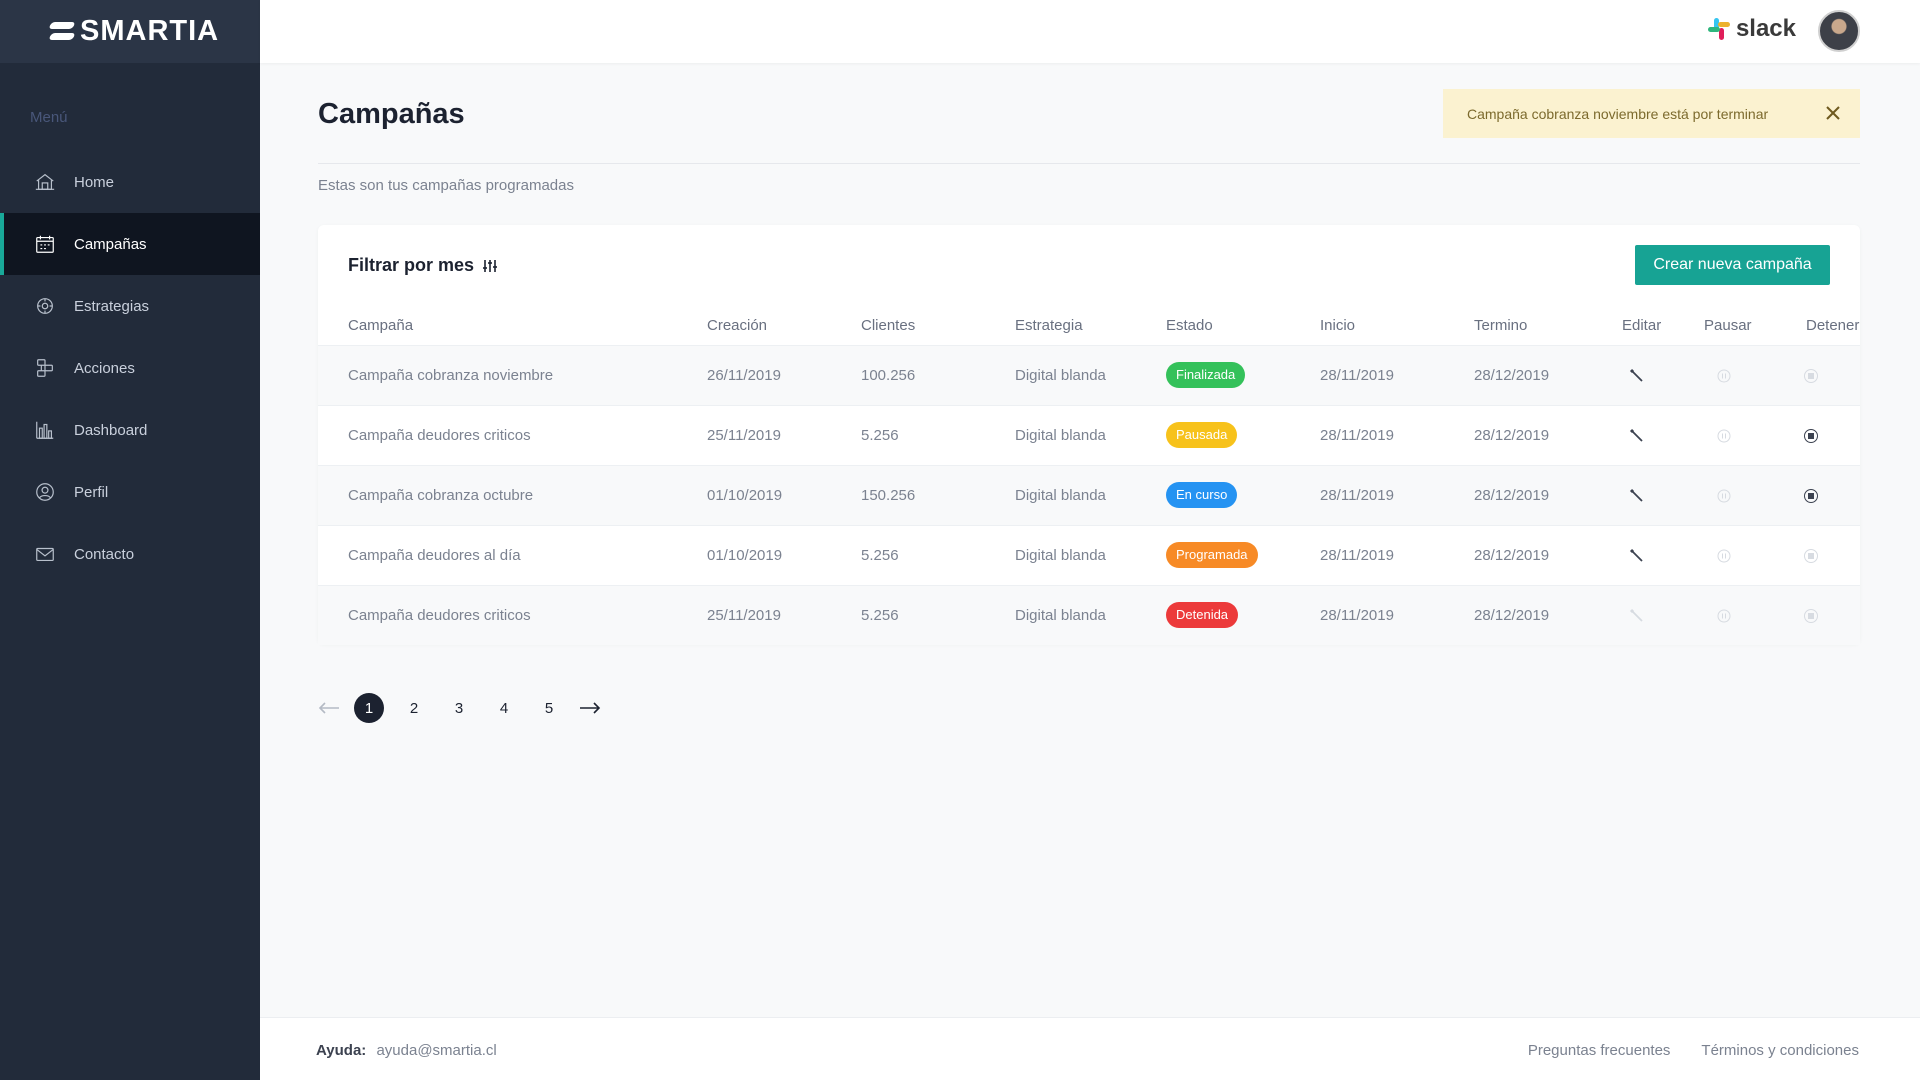  Describe the element at coordinates (91, 492) in the screenshot. I see `sidebar-item-label: Perfil` at that location.